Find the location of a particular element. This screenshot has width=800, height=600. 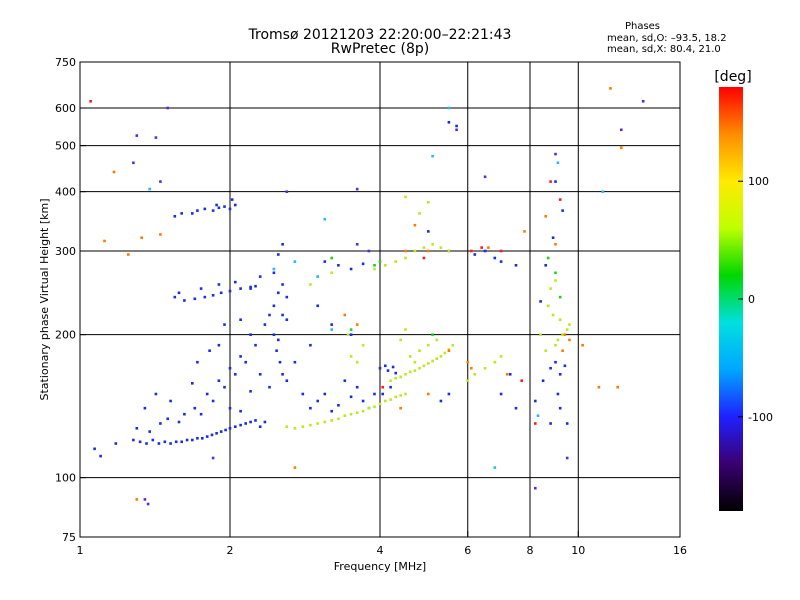

colorbar-tick-label: 100 is located at coordinates (758, 181).